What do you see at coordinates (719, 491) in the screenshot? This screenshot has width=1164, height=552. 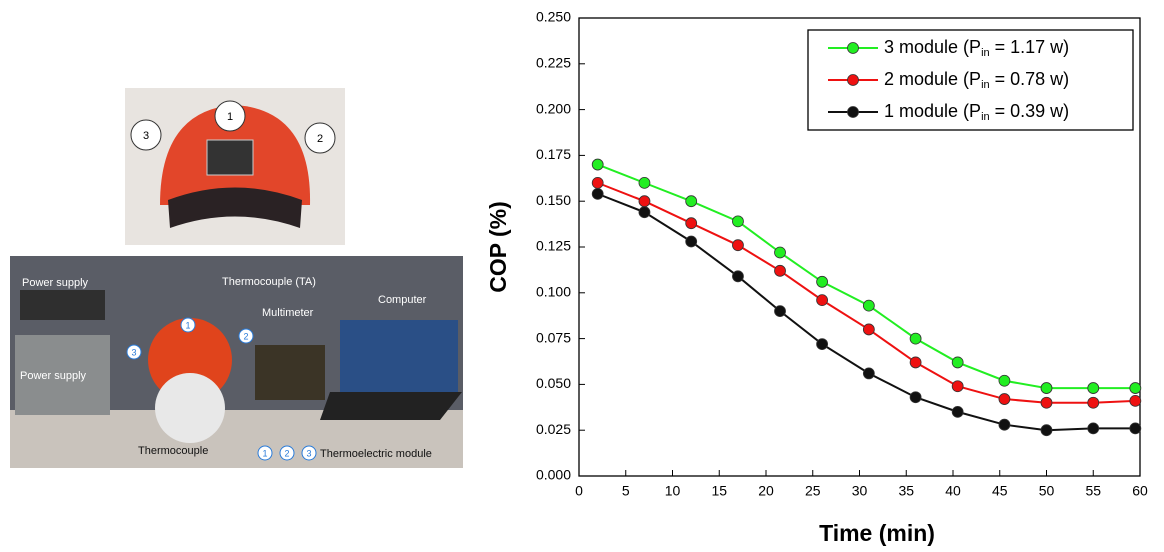 I see `x-tick-label: 15` at bounding box center [719, 491].